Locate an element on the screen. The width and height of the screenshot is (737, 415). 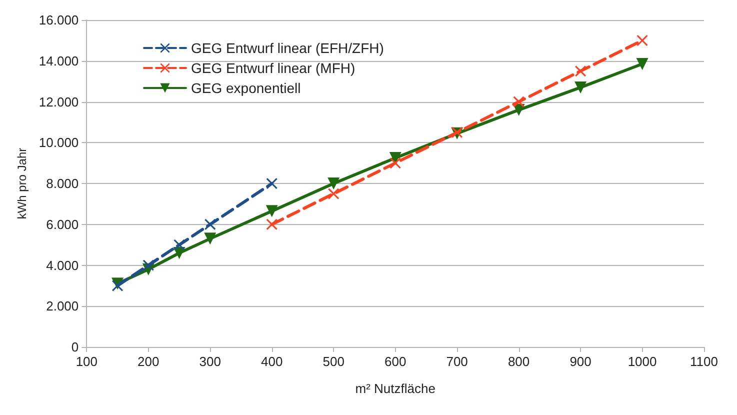
y-tick-label: 16.000 is located at coordinates (58, 20).